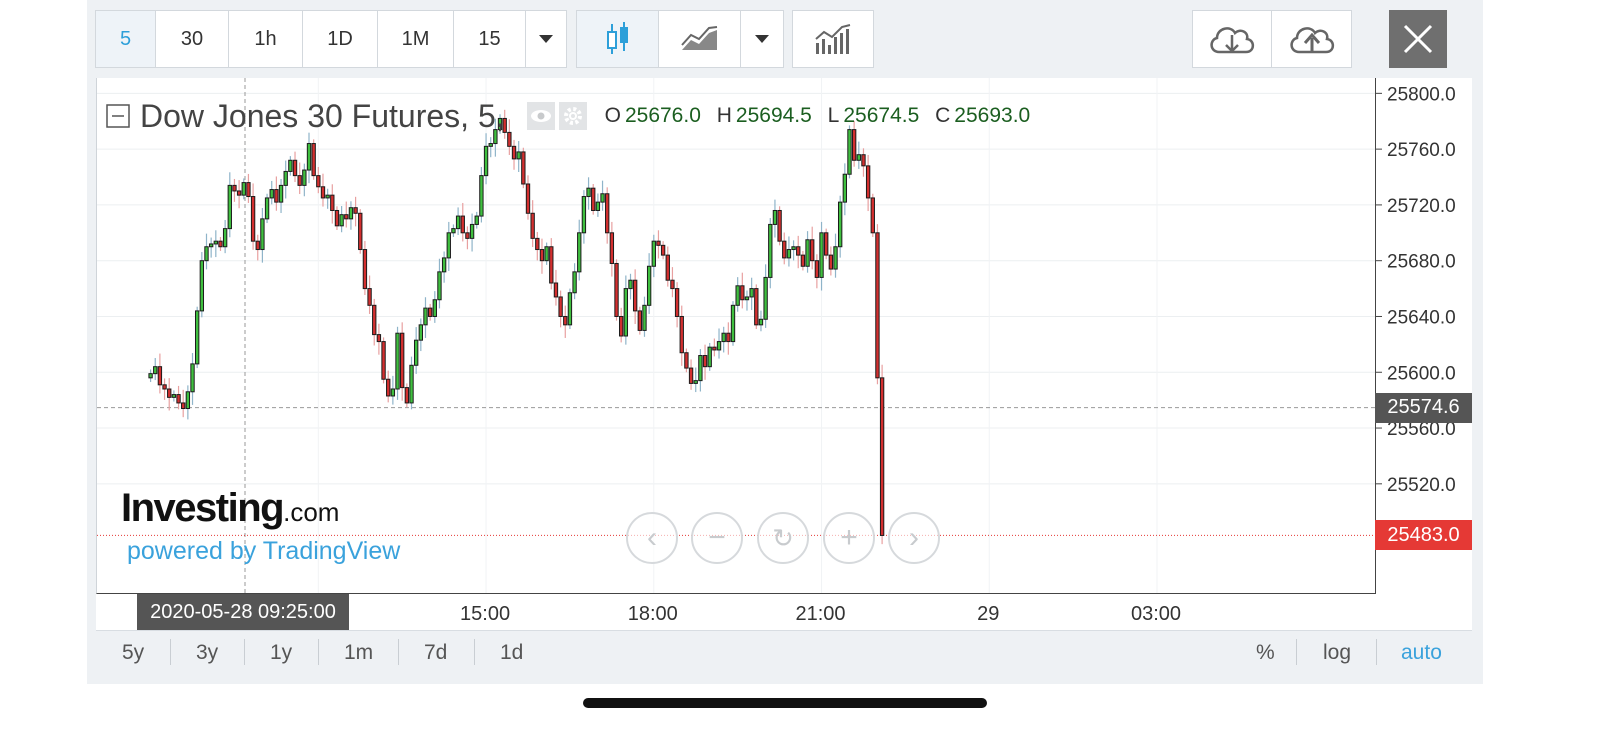  I want to click on auto-scale-toggle: auto, so click(1421, 652).